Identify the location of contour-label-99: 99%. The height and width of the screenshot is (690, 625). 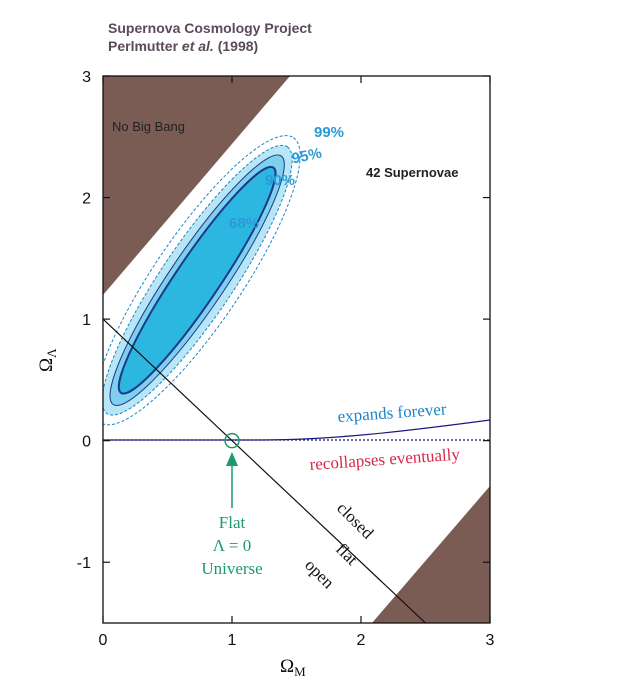
(329, 132).